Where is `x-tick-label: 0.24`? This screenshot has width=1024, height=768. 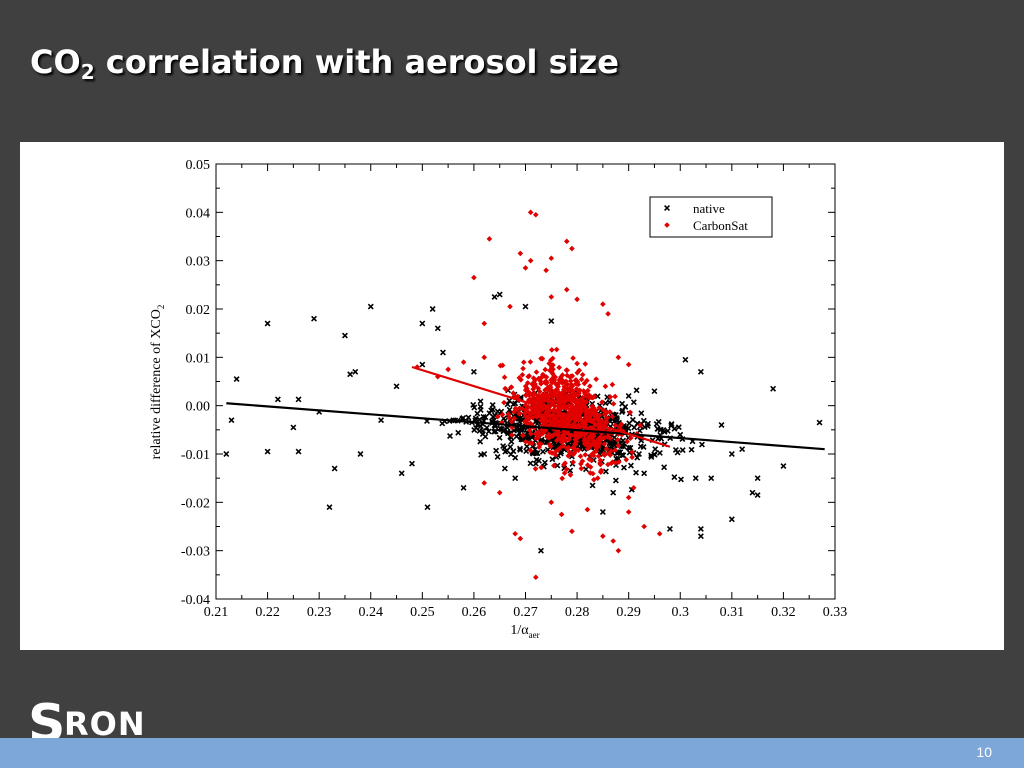 x-tick-label: 0.24 is located at coordinates (371, 612).